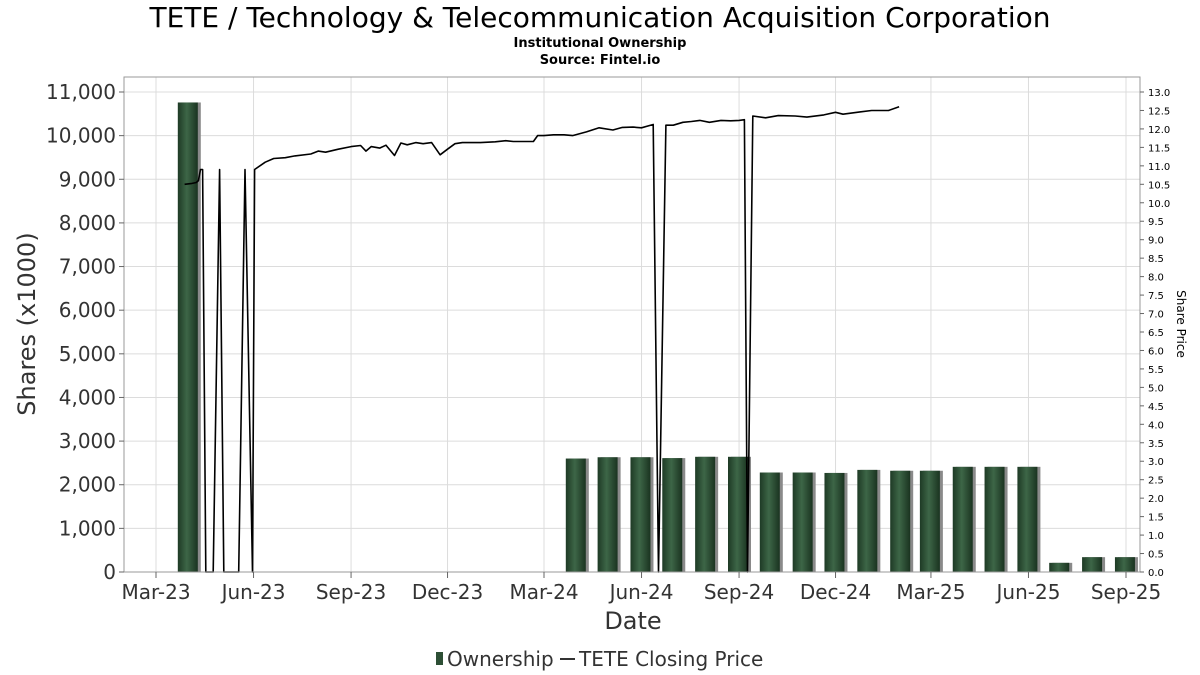  I want to click on y2-tick-label: 2.0, so click(1156, 499).